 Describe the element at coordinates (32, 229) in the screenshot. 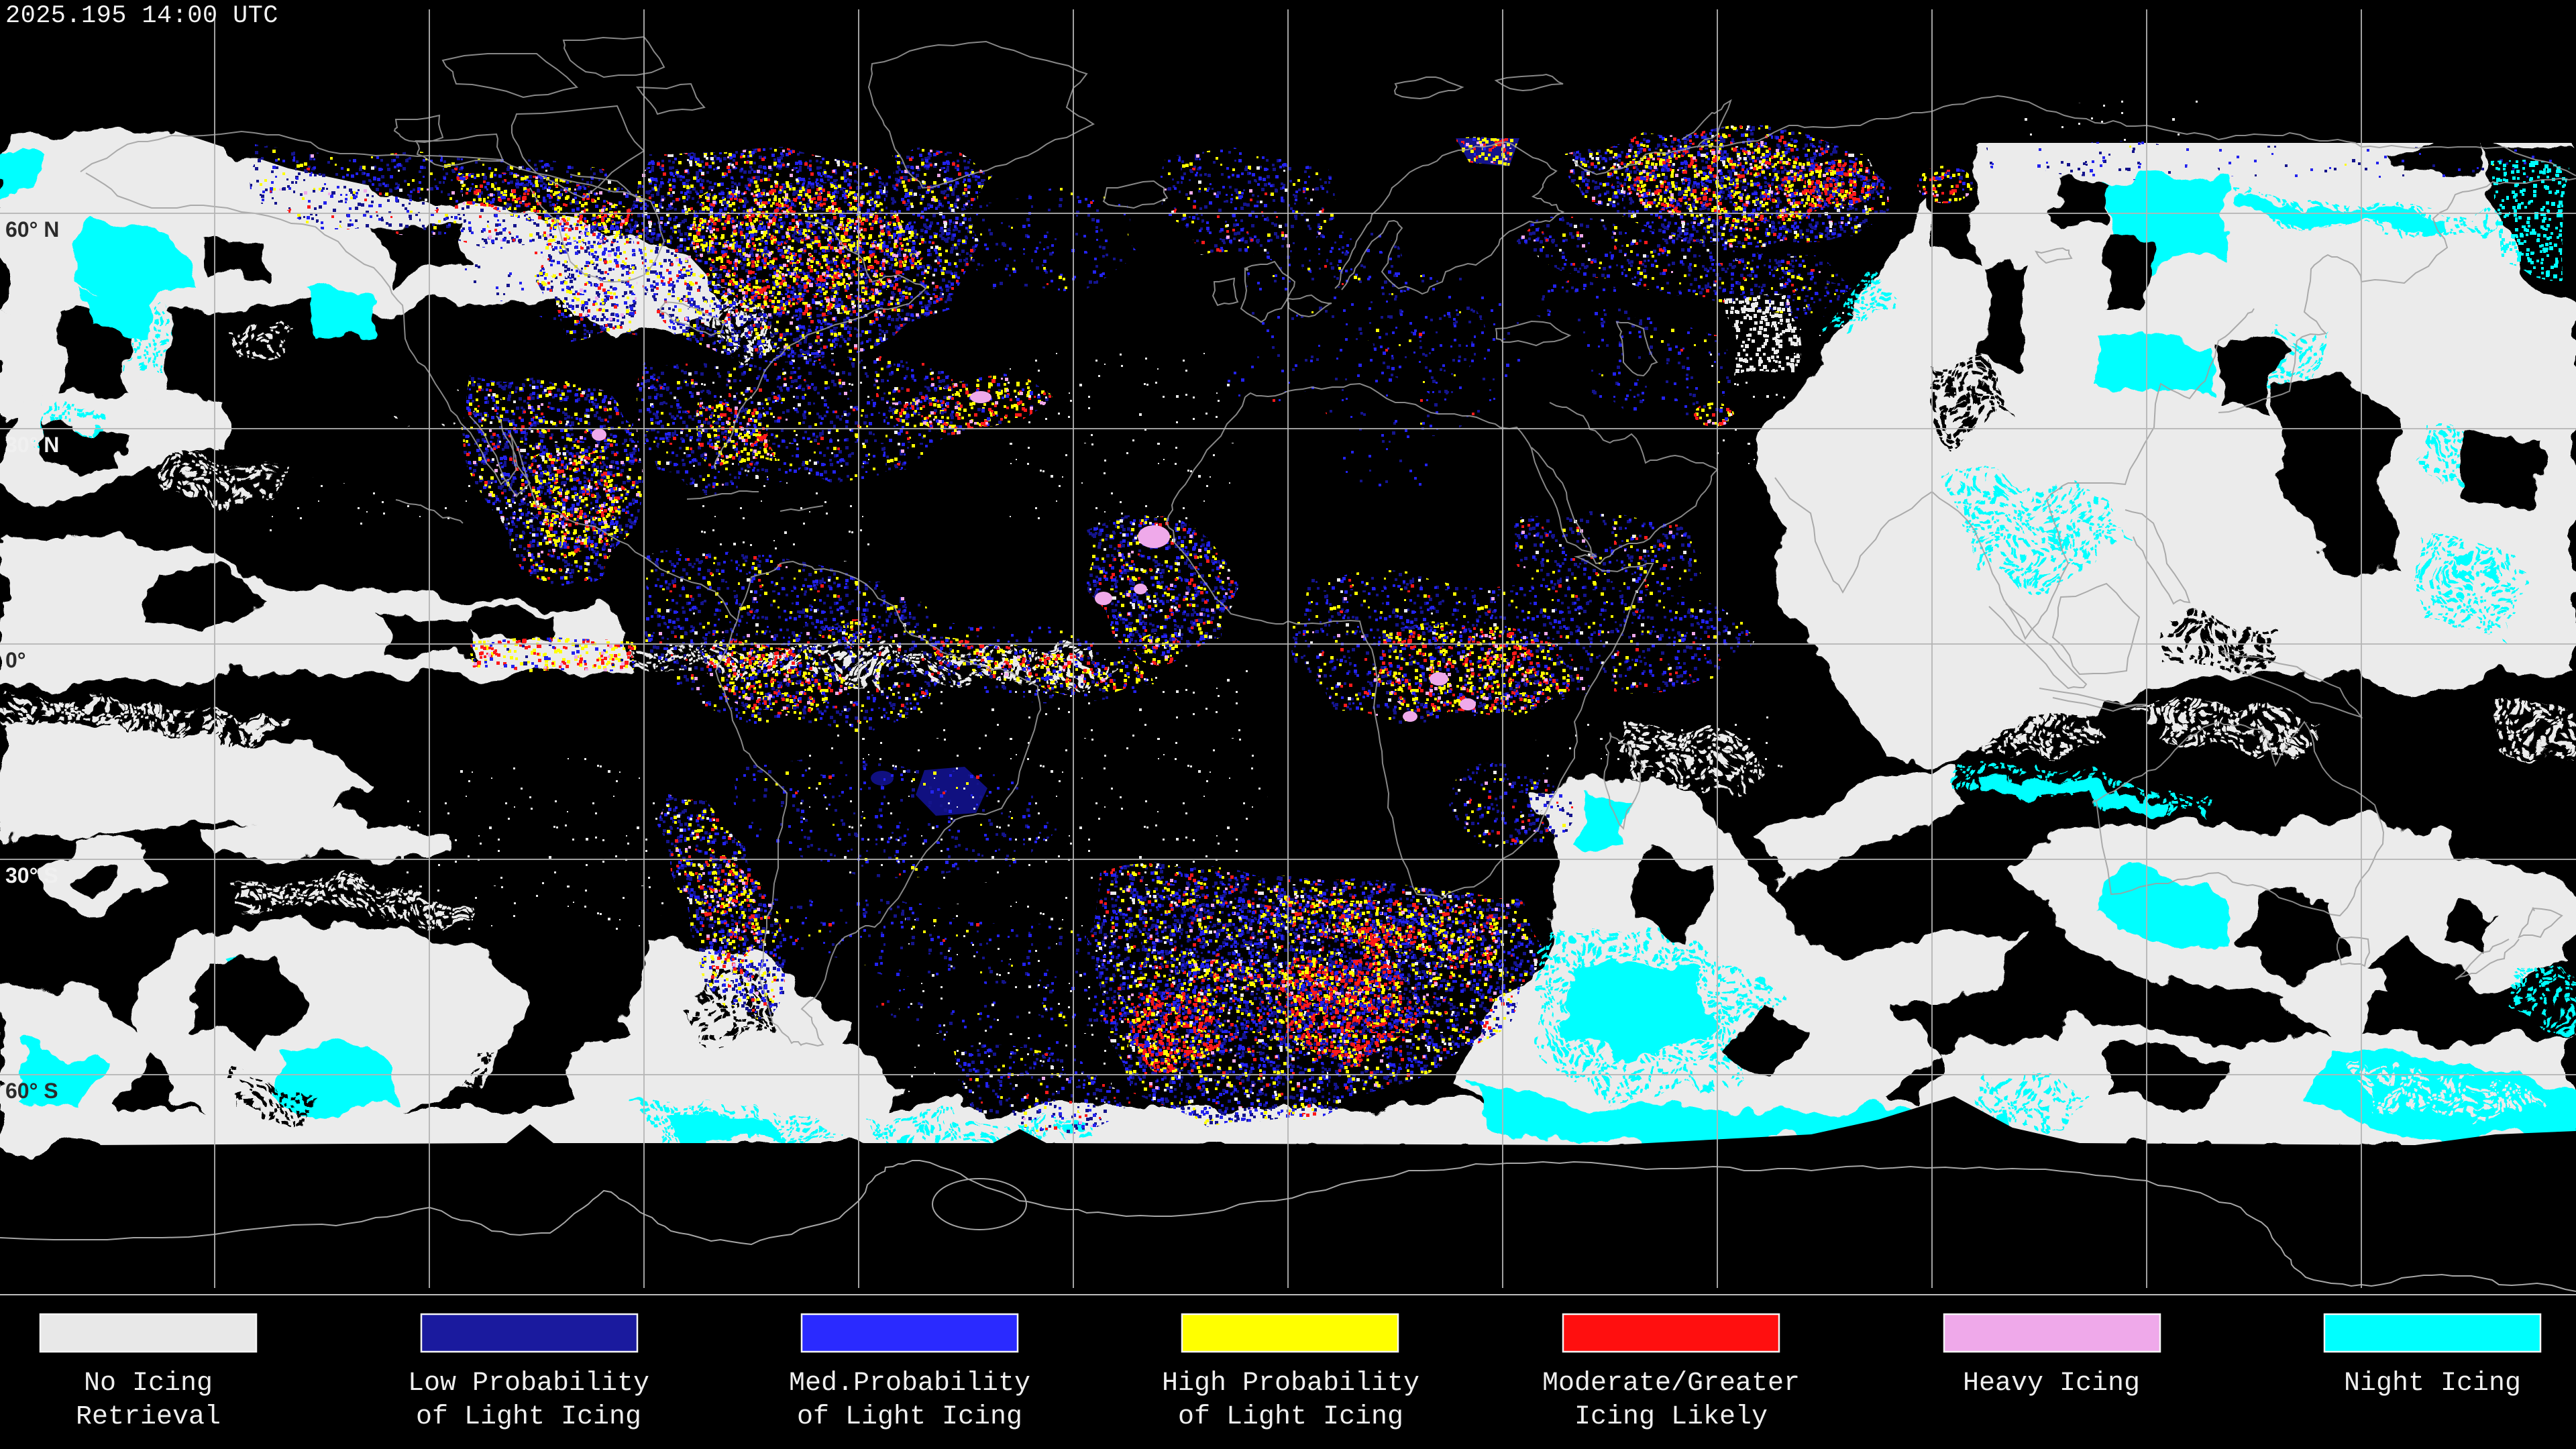

I see `svg-text: 60° N` at that location.